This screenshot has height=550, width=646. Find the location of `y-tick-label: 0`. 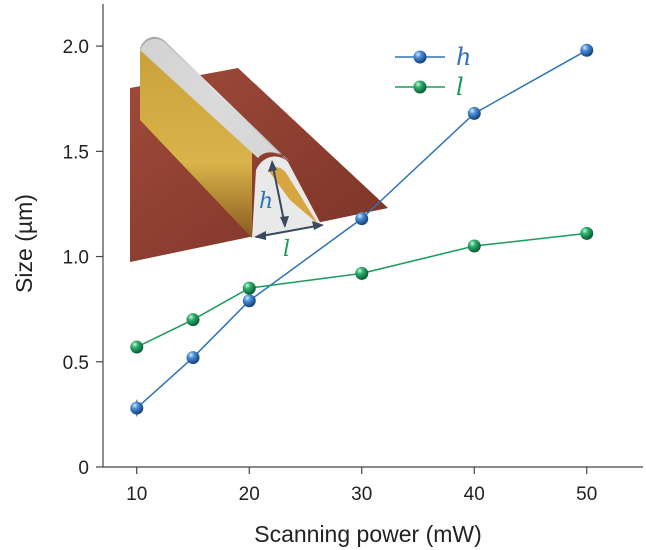

y-tick-label: 0 is located at coordinates (83, 468).